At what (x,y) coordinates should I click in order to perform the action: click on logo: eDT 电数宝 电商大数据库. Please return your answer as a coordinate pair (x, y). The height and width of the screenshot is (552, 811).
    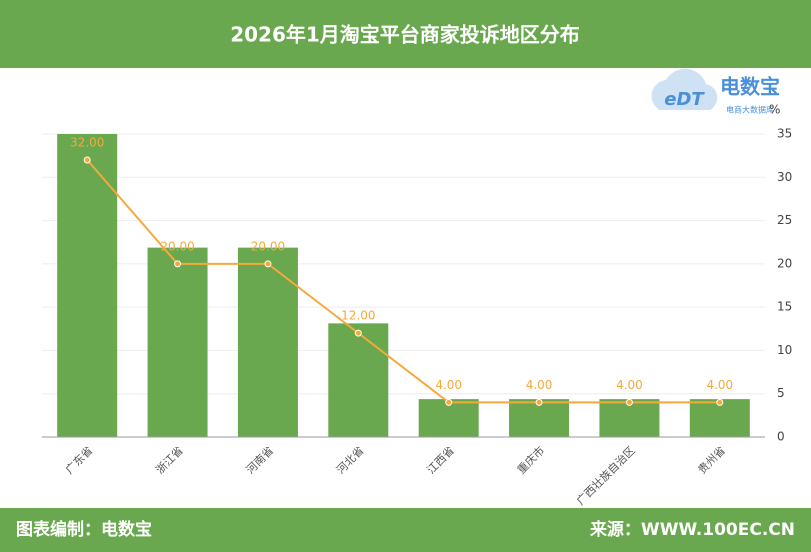
    Looking at the image, I should click on (715, 91).